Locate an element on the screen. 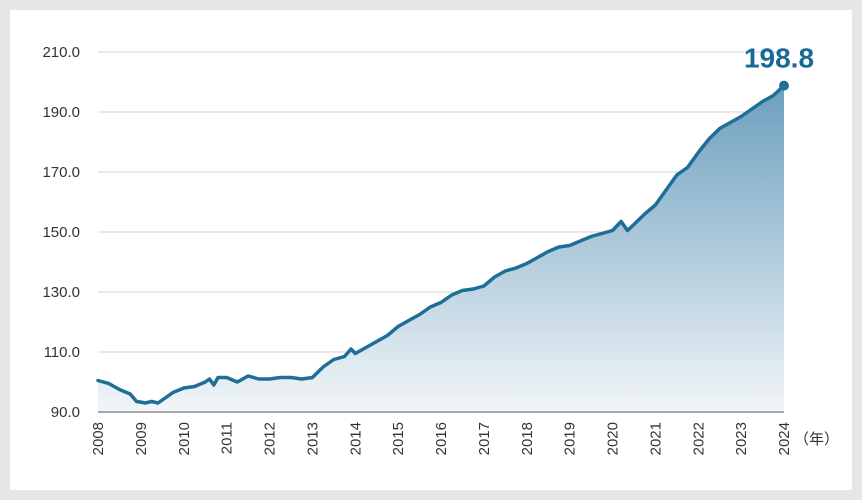 Image resolution: width=862 pixels, height=500 pixels. x-tick-label: 2010 is located at coordinates (184, 438).